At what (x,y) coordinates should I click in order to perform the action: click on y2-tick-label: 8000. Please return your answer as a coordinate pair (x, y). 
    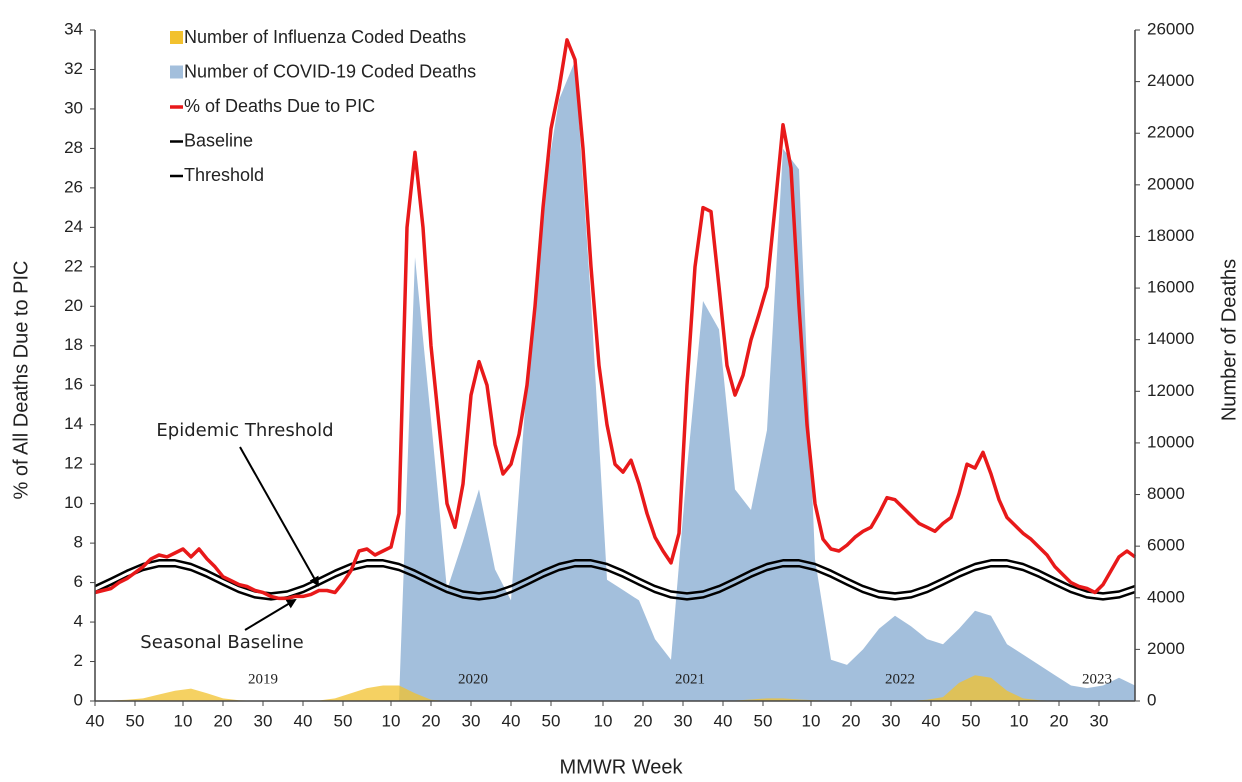
    Looking at the image, I should click on (1166, 493).